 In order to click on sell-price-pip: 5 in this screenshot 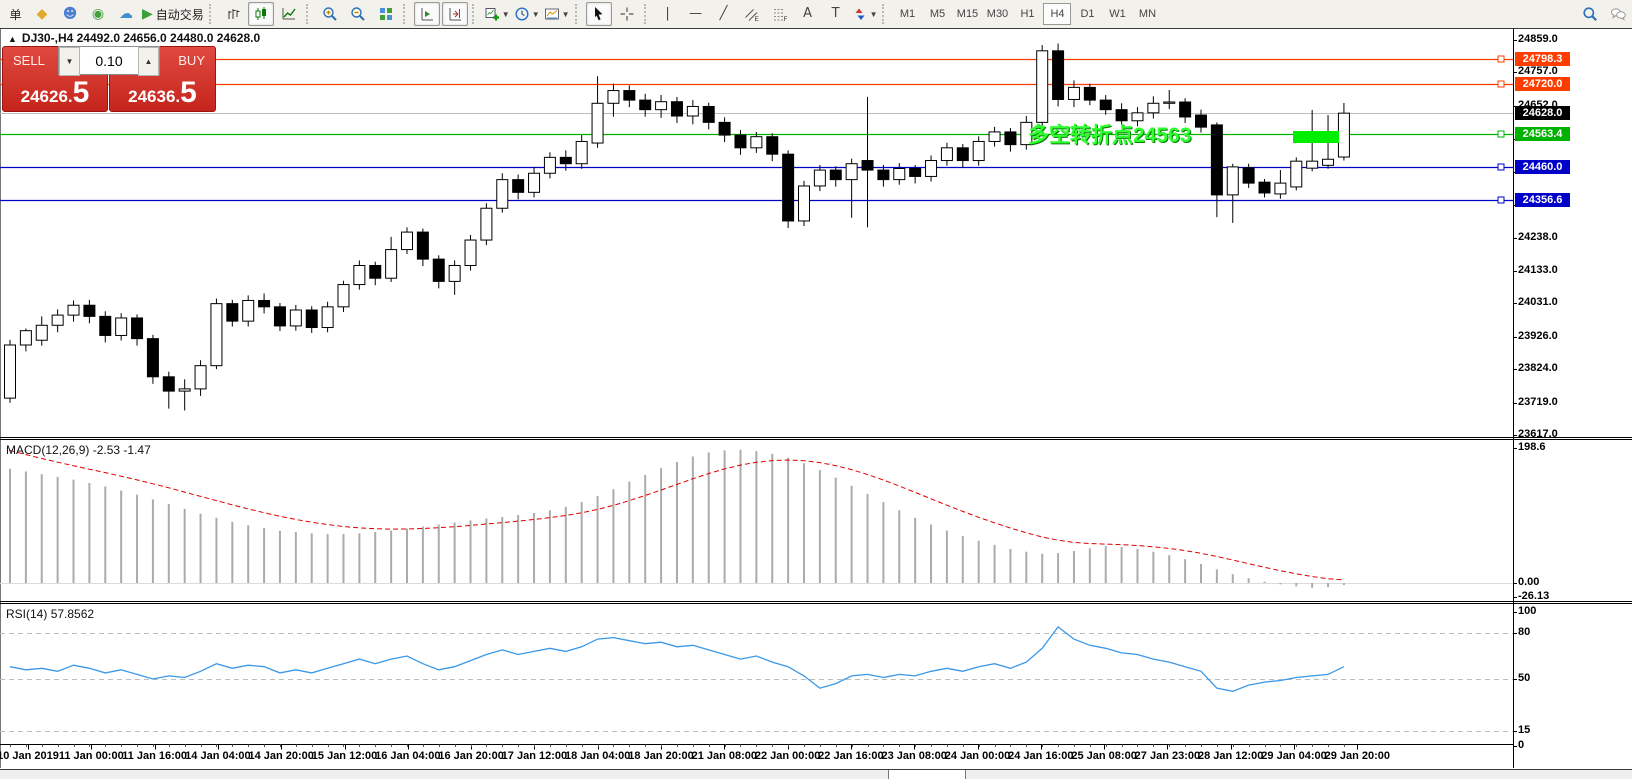, I will do `click(81, 92)`.